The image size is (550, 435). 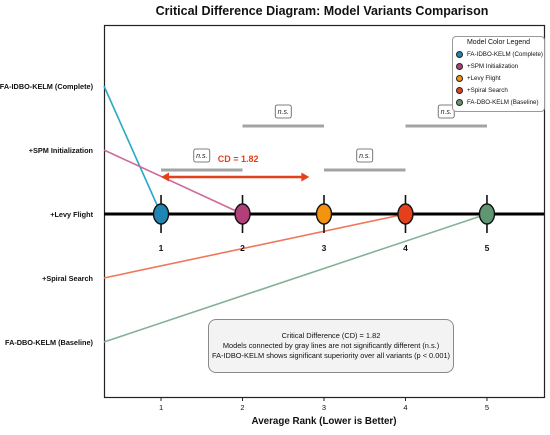 What do you see at coordinates (238, 159) in the screenshot?
I see `cd-label: CD = 1.82` at bounding box center [238, 159].